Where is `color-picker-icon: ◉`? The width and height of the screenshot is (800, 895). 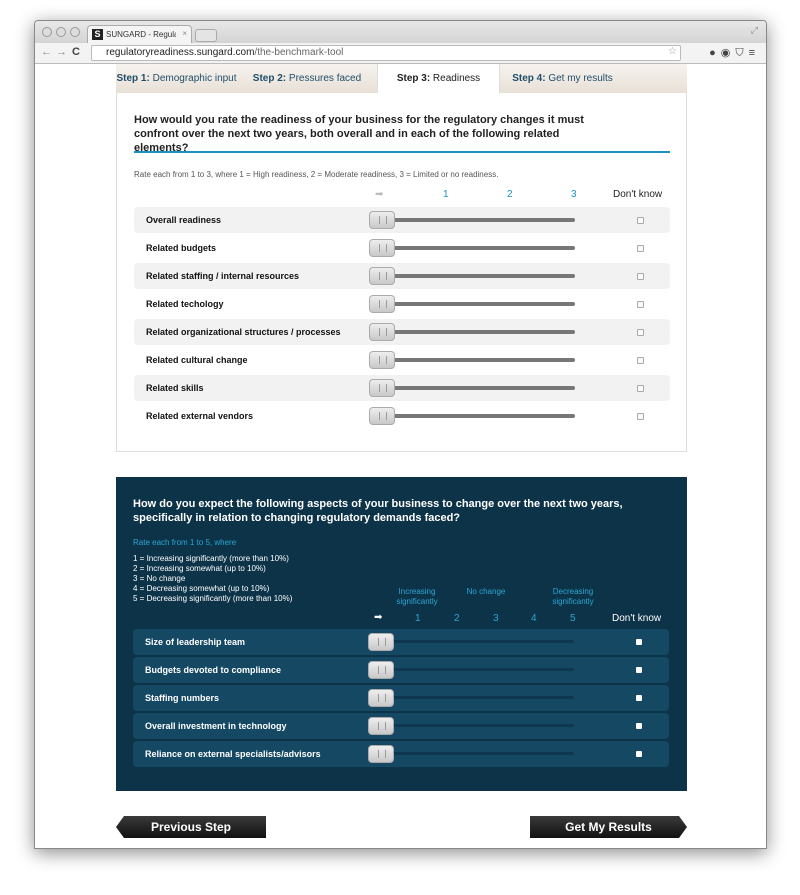
color-picker-icon: ◉ is located at coordinates (728, 53).